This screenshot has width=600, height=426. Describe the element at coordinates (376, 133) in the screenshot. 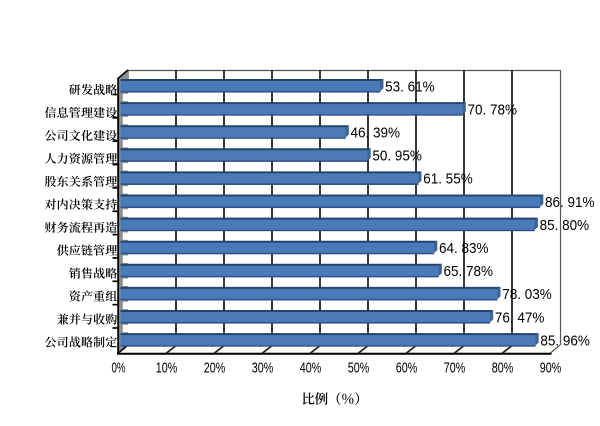

I see `svg-text: 46. 39%` at that location.